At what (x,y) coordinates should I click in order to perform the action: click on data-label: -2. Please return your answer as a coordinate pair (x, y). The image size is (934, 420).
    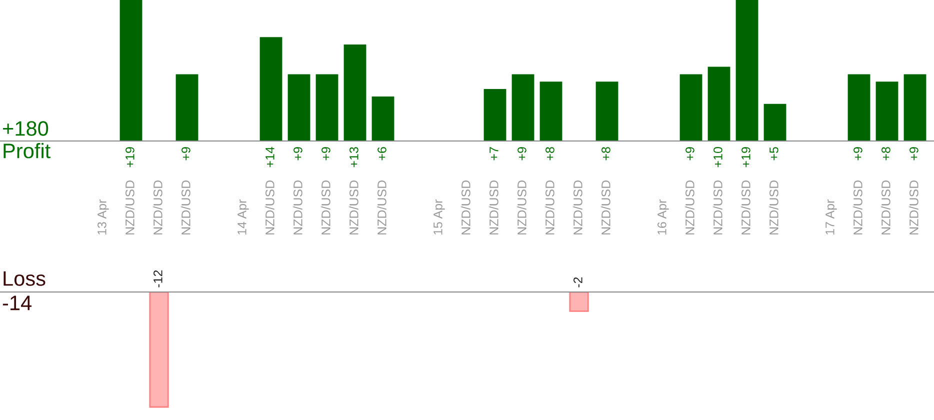
    Looking at the image, I should click on (578, 282).